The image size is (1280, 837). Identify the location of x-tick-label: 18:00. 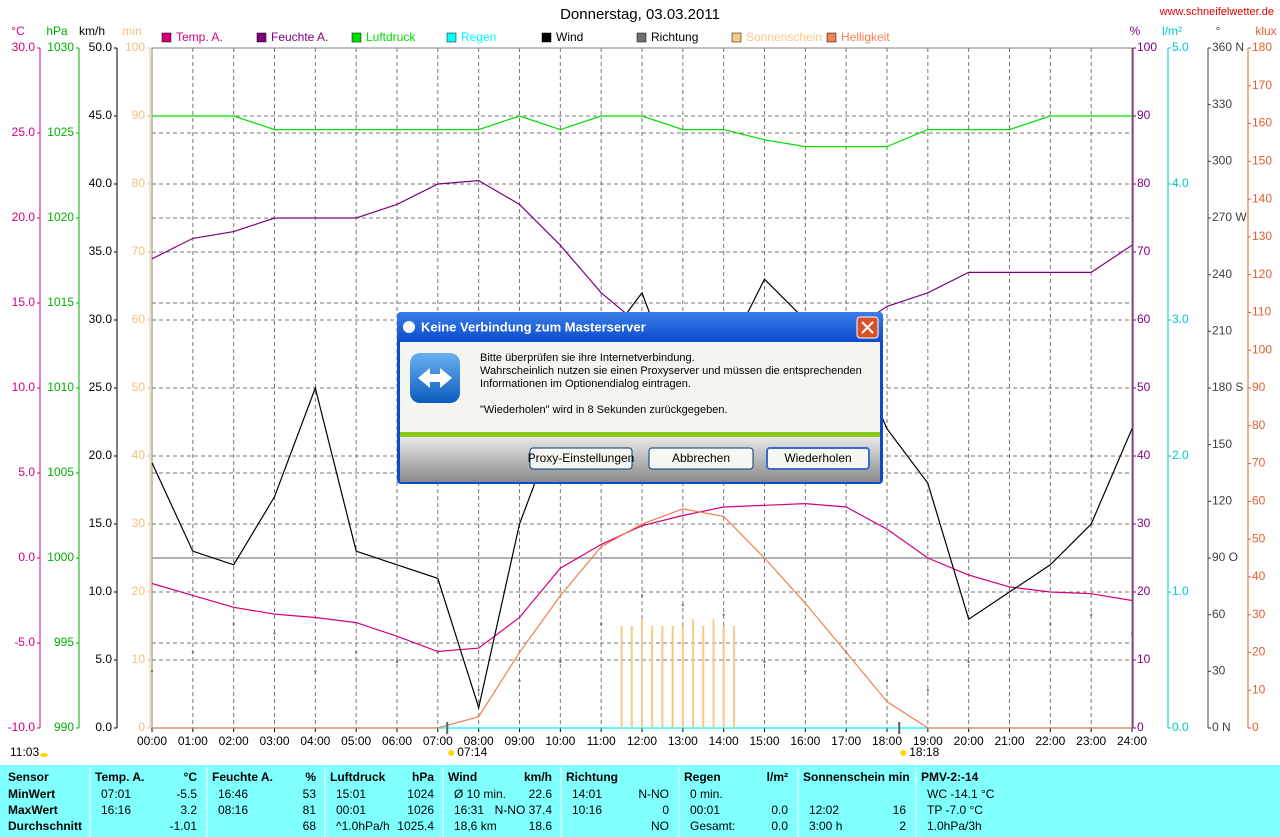
(887, 741).